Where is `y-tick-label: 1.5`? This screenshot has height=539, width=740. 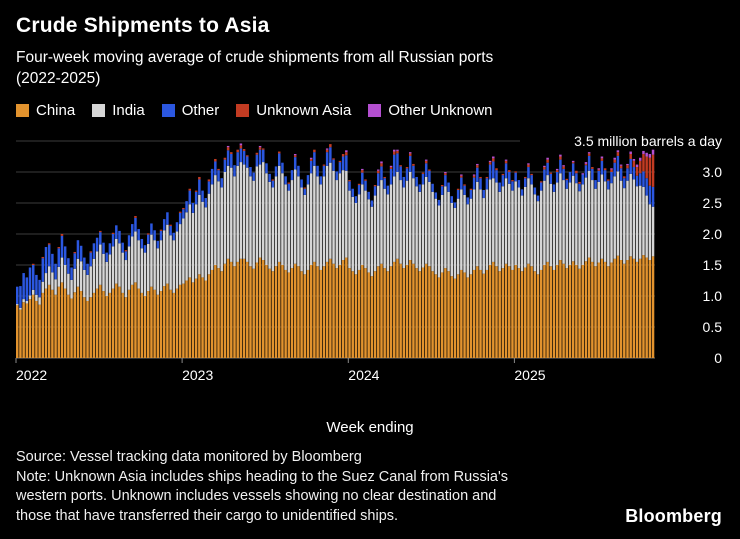 y-tick-label: 1.5 is located at coordinates (713, 265).